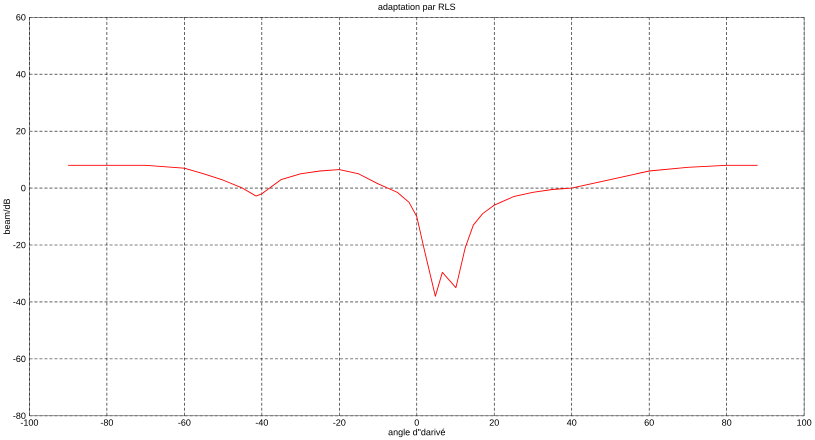 The height and width of the screenshot is (440, 815). I want to click on x-tick-label: -40, so click(262, 422).